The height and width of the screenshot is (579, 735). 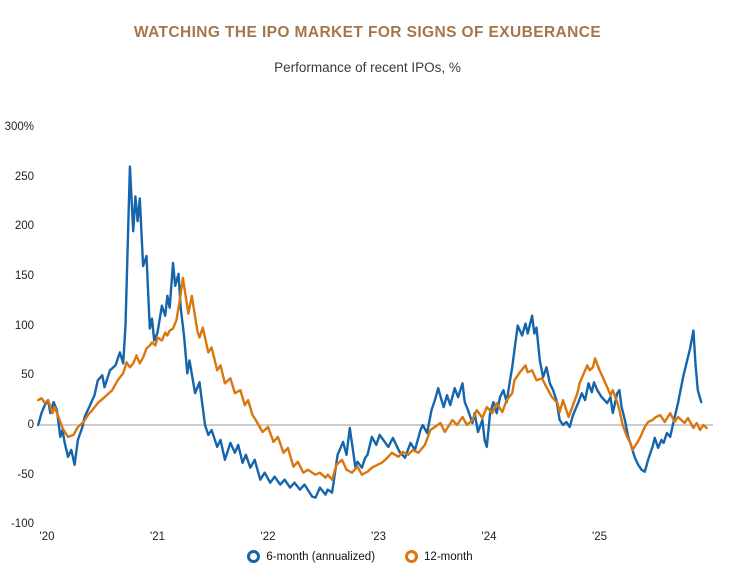 What do you see at coordinates (412, 556) in the screenshot?
I see `legend-marker-12-month-icon` at bounding box center [412, 556].